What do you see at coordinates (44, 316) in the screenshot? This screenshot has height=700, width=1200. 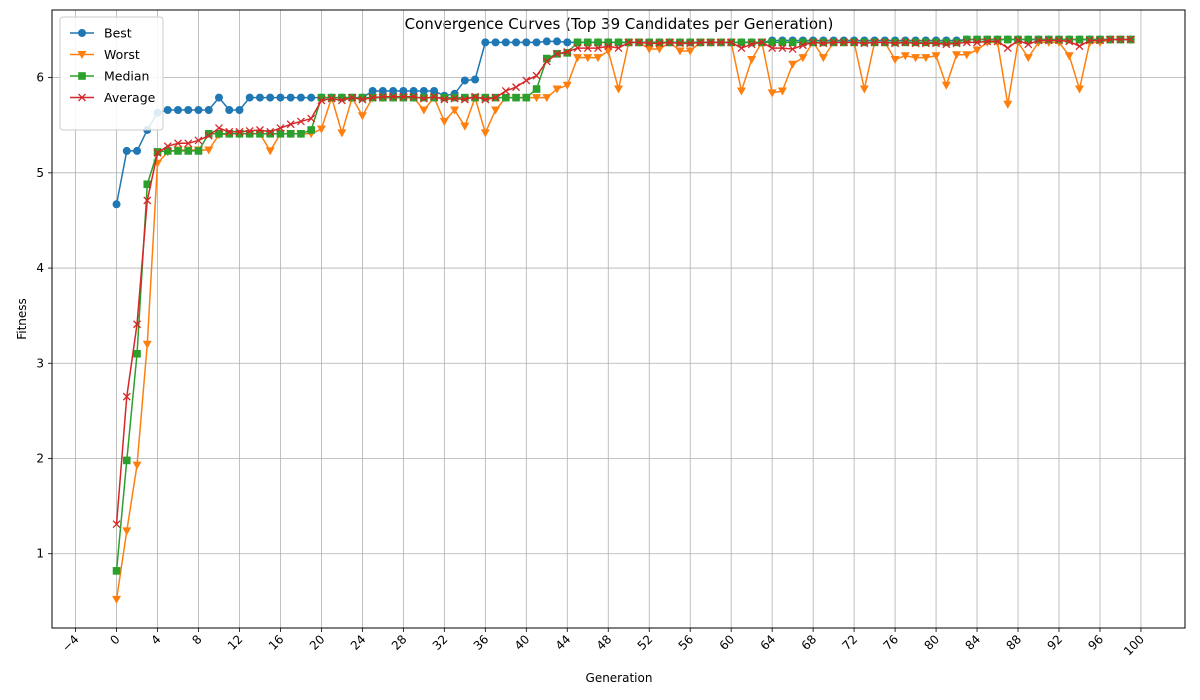 I see `y-axis: 1 2 3 4 5 6` at bounding box center [44, 316].